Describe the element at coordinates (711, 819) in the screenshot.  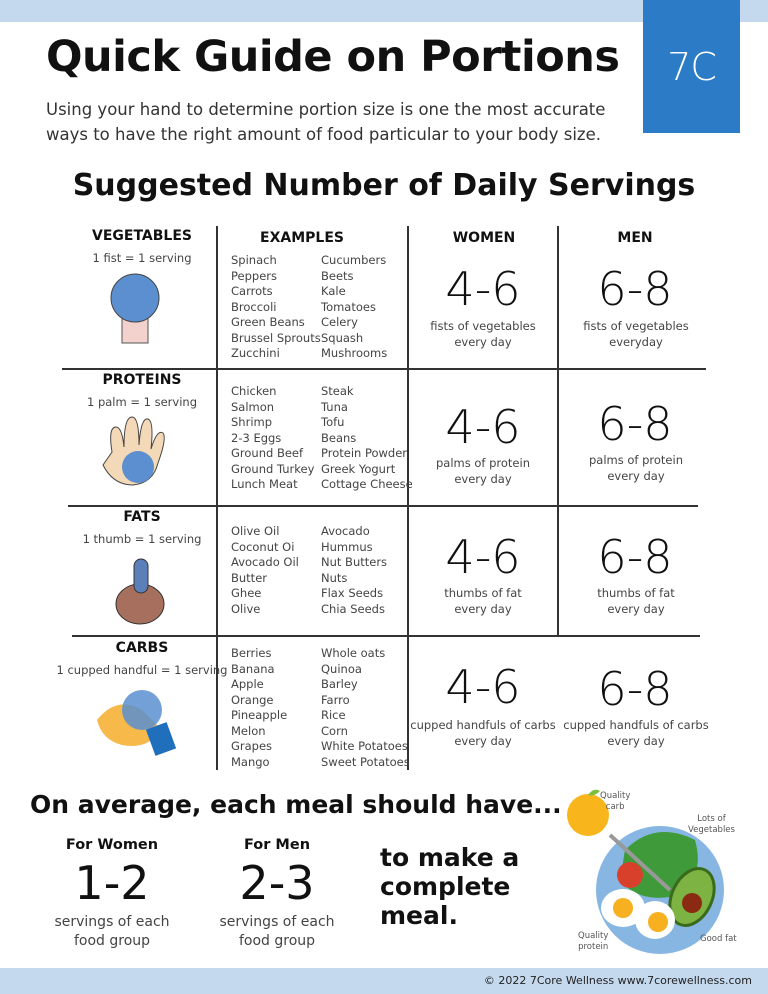
I see `line: Lots of` at that location.